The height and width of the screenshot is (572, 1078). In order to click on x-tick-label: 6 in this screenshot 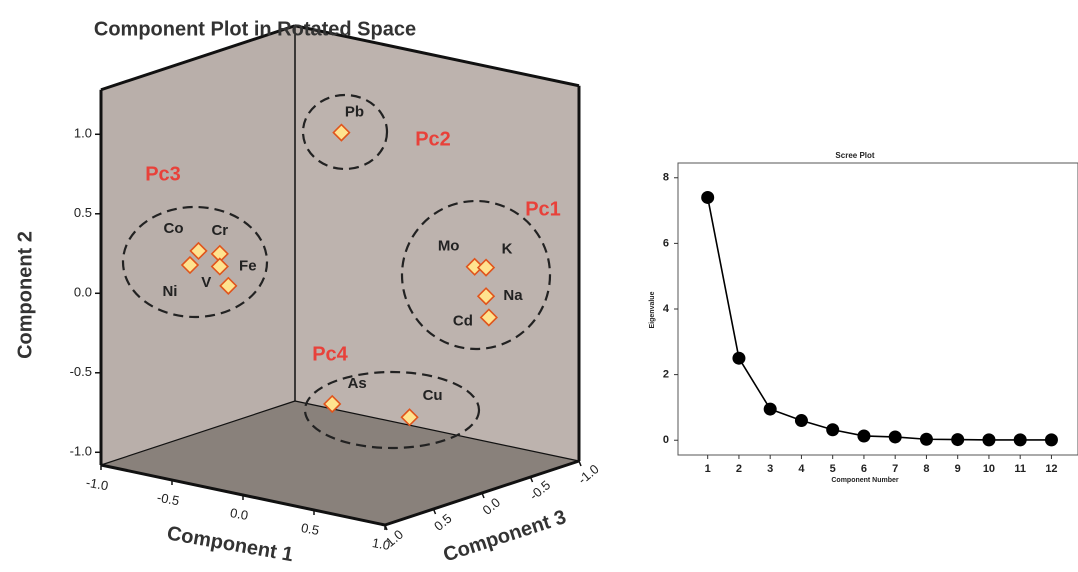, I will do `click(864, 469)`.